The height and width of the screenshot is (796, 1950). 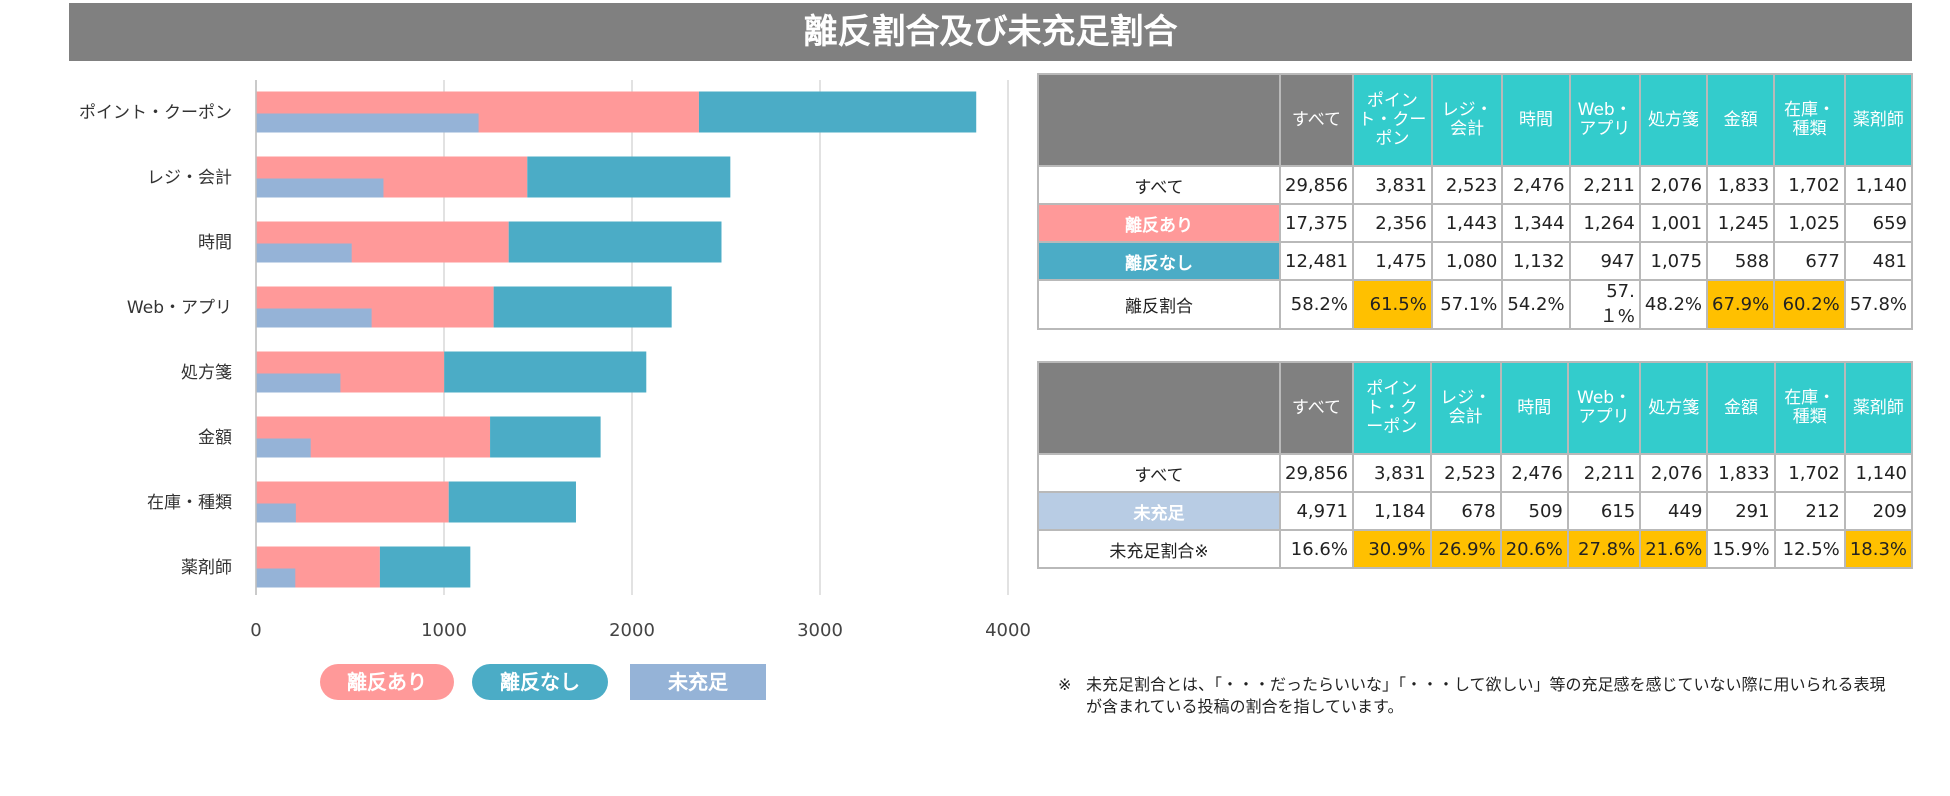 What do you see at coordinates (1534, 473) in the screenshot?
I see `cell: 2,476` at bounding box center [1534, 473].